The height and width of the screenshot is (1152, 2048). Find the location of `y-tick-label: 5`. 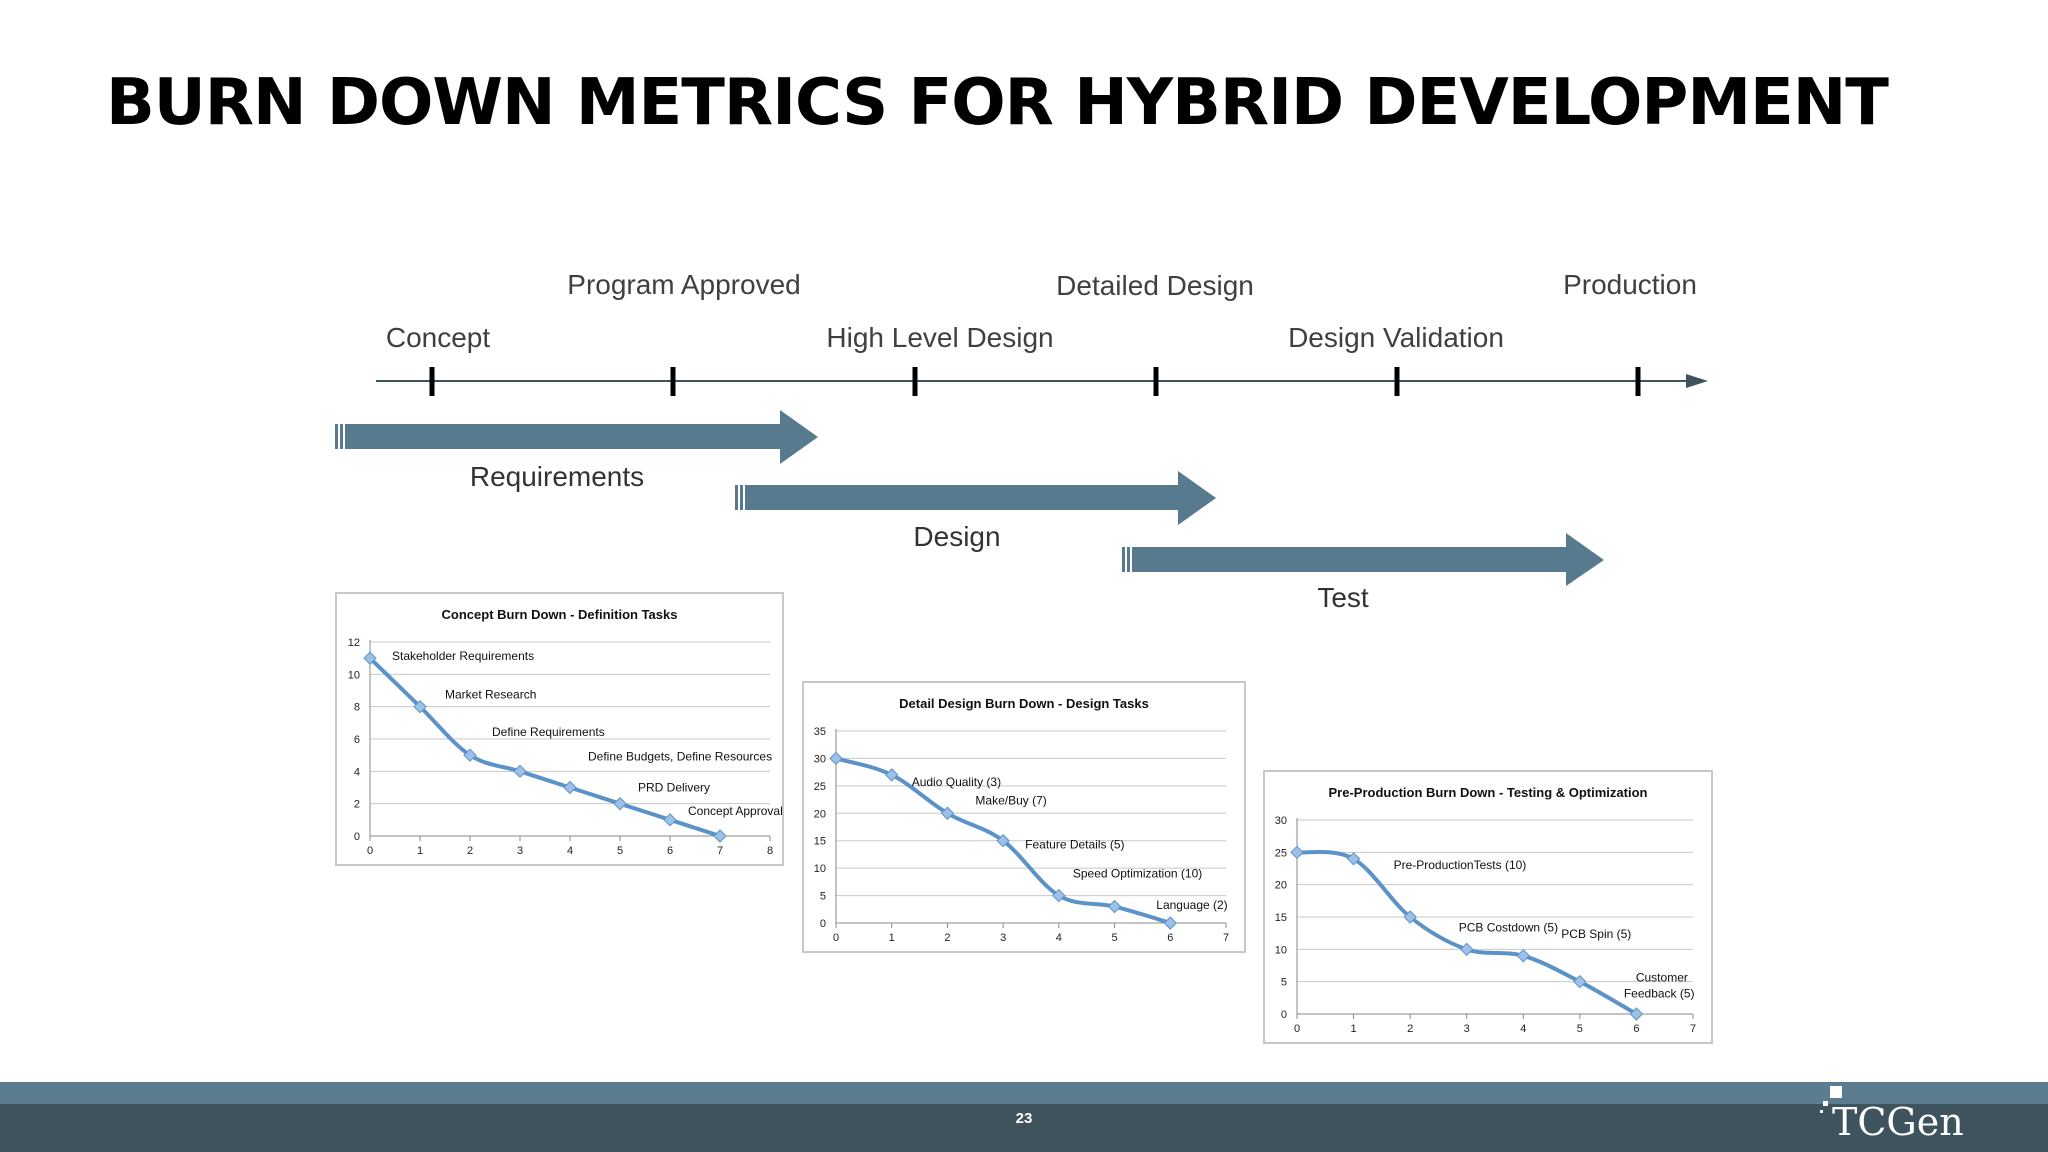

y-tick-label: 5 is located at coordinates (823, 897).